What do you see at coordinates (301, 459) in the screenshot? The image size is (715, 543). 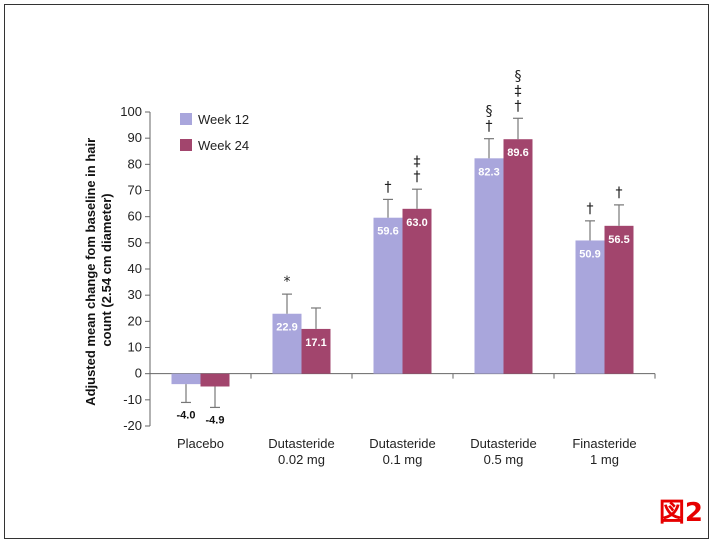 I see `x-category-label-line: 0.02 mg` at bounding box center [301, 459].